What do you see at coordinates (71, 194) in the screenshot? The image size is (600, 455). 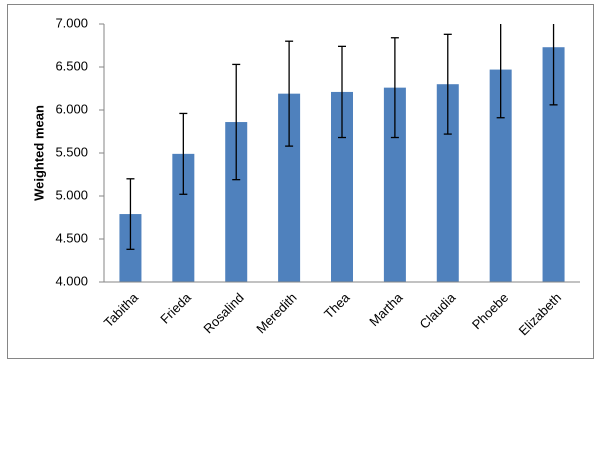 I see `y-tick-label: 5.000` at bounding box center [71, 194].